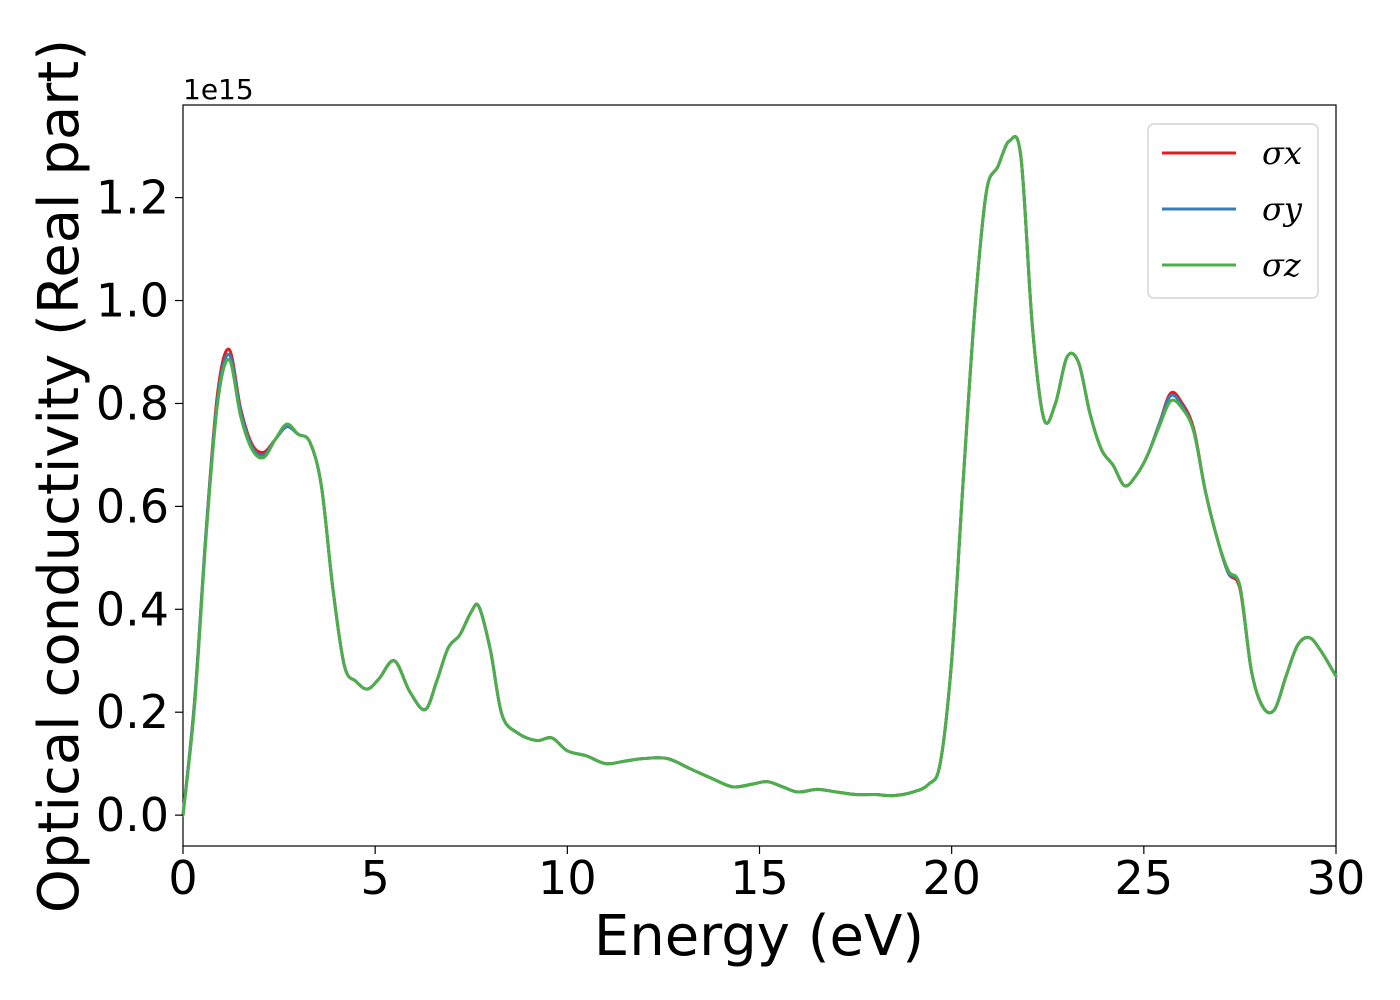 This screenshot has height=1000, width=1400. I want to click on y-tick-label: 0.6, so click(132, 506).